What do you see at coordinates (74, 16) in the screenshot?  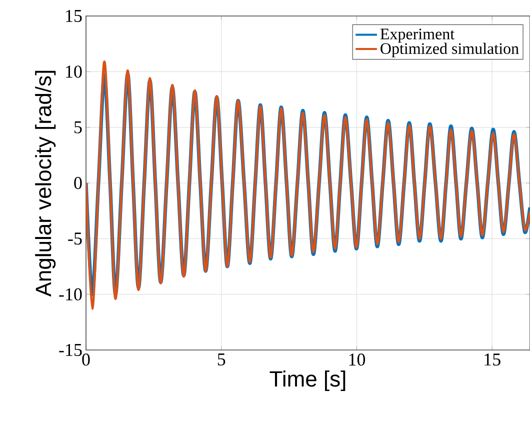 I see `y-tick-label: 15` at bounding box center [74, 16].